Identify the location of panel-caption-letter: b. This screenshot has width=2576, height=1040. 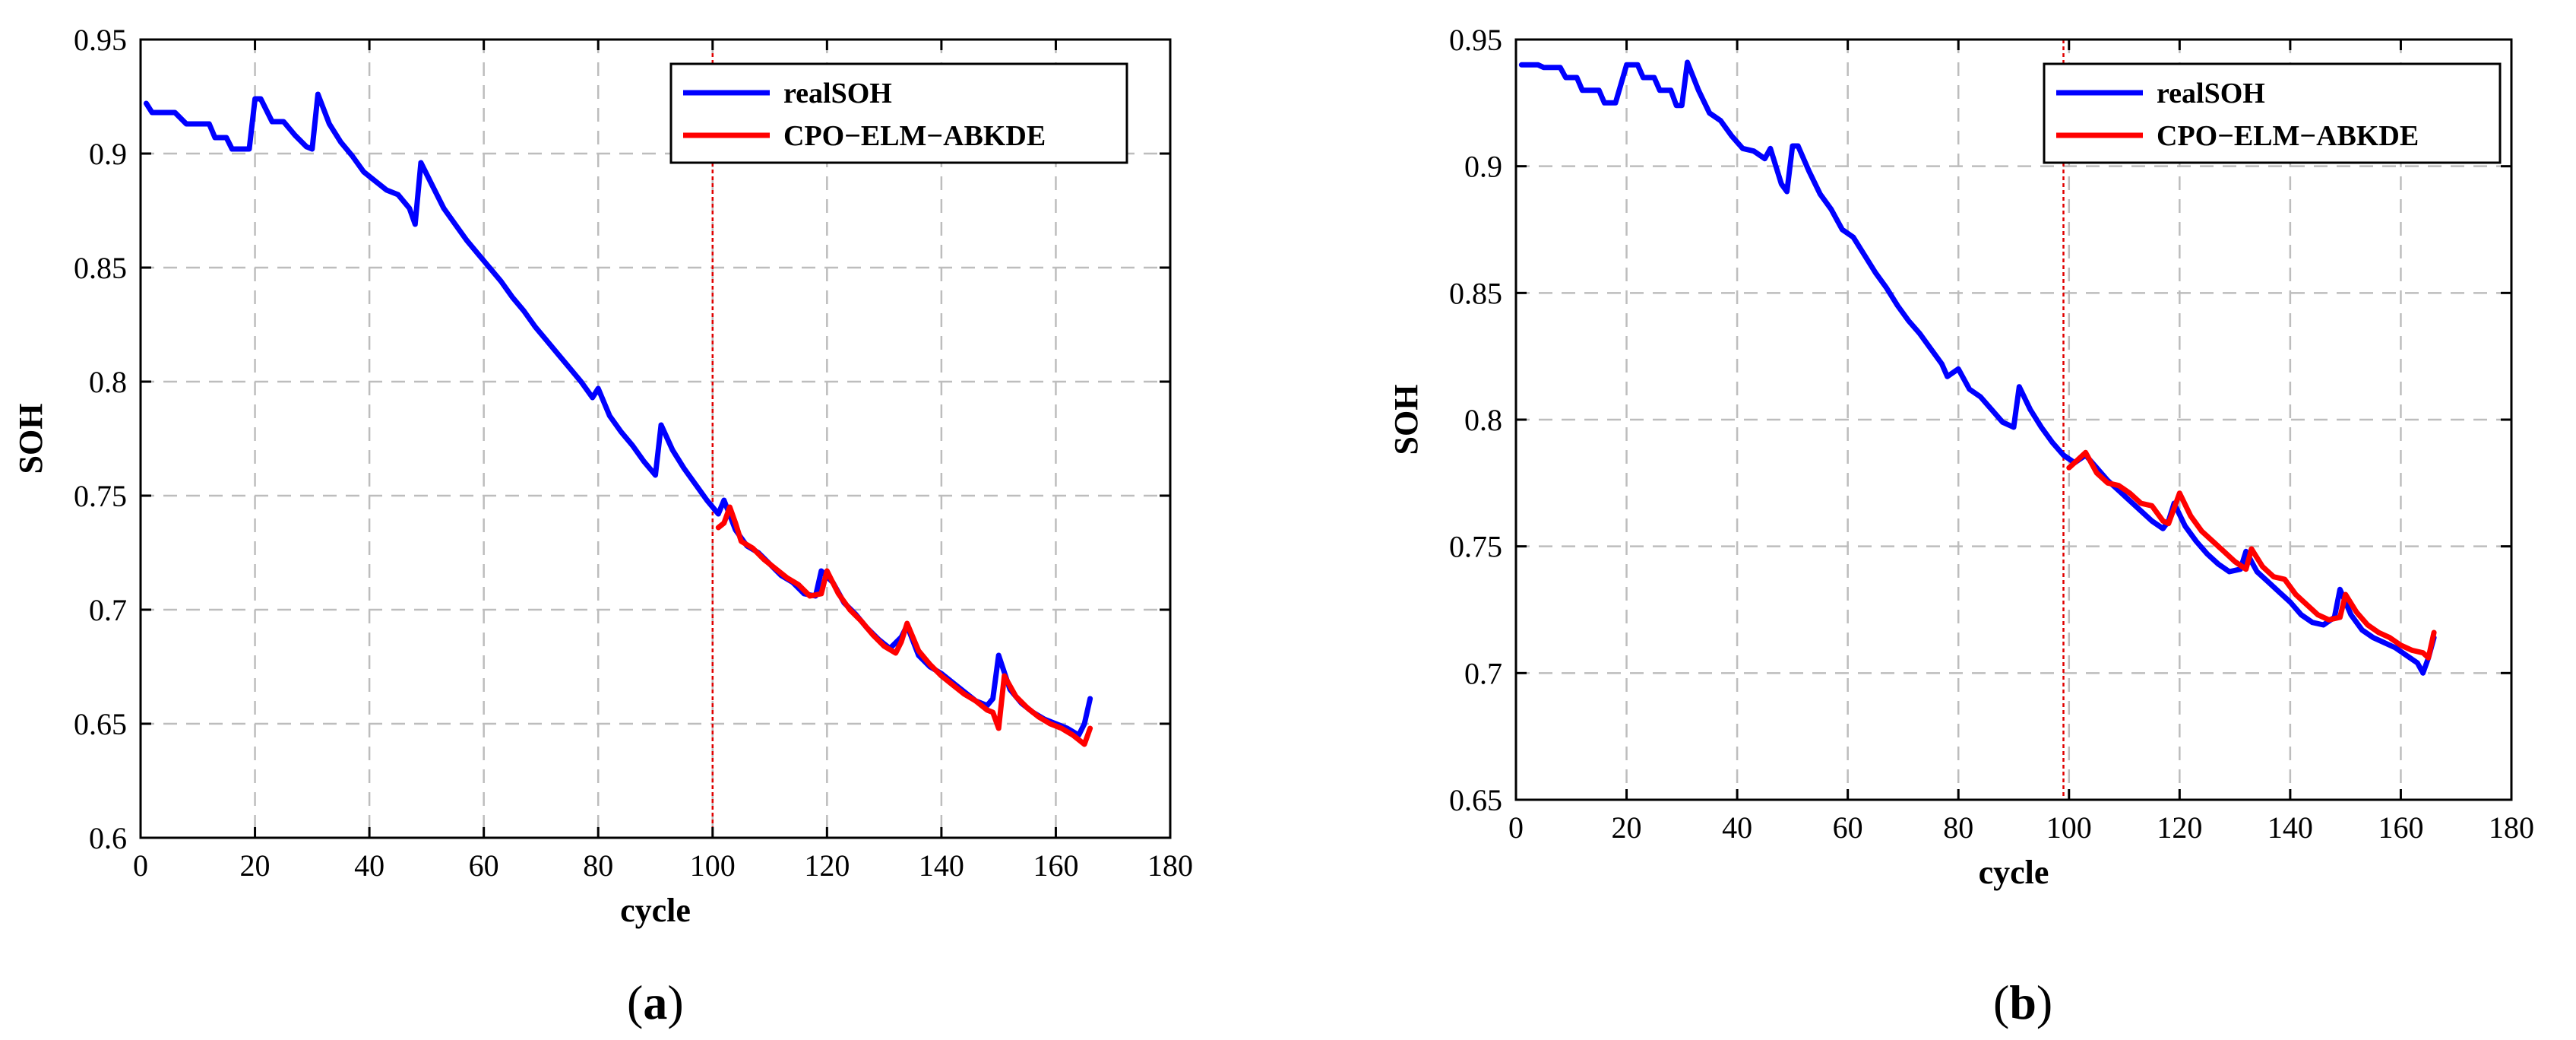
(2022, 1002).